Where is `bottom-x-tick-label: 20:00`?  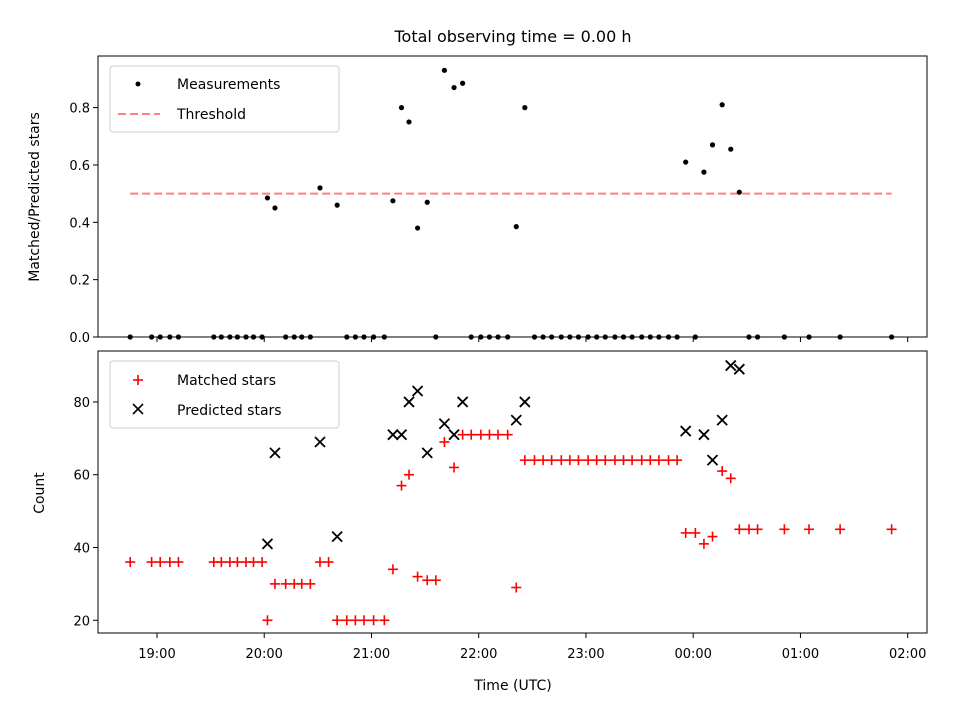 bottom-x-tick-label: 20:00 is located at coordinates (263, 654).